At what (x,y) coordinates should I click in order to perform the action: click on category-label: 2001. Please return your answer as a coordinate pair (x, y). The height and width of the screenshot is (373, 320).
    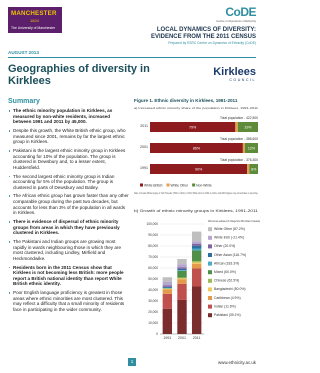
    Looking at the image, I should click on (144, 147).